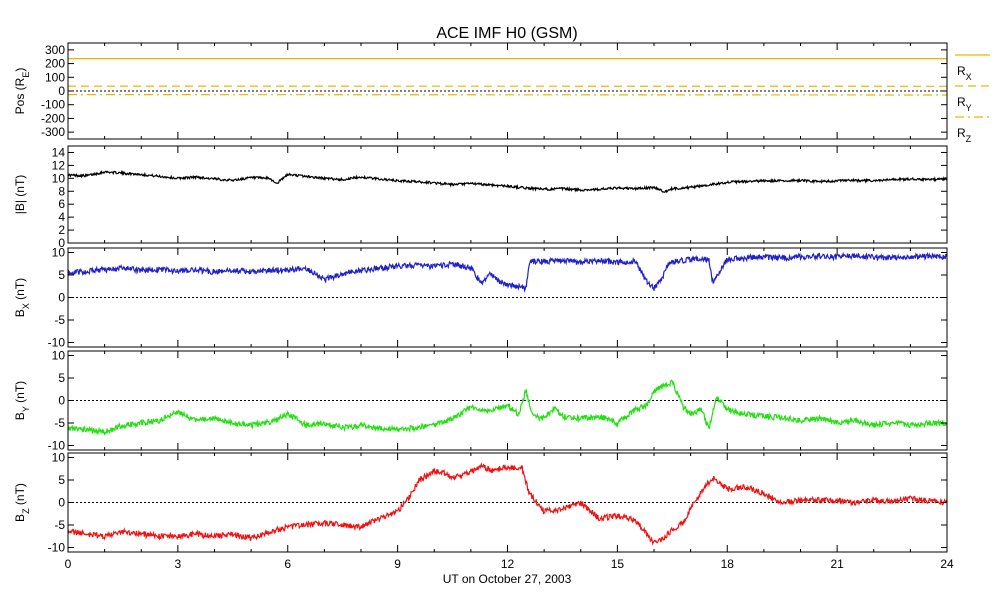 The width and height of the screenshot is (993, 600). I want to click on y-tick-label: -100, so click(53, 105).